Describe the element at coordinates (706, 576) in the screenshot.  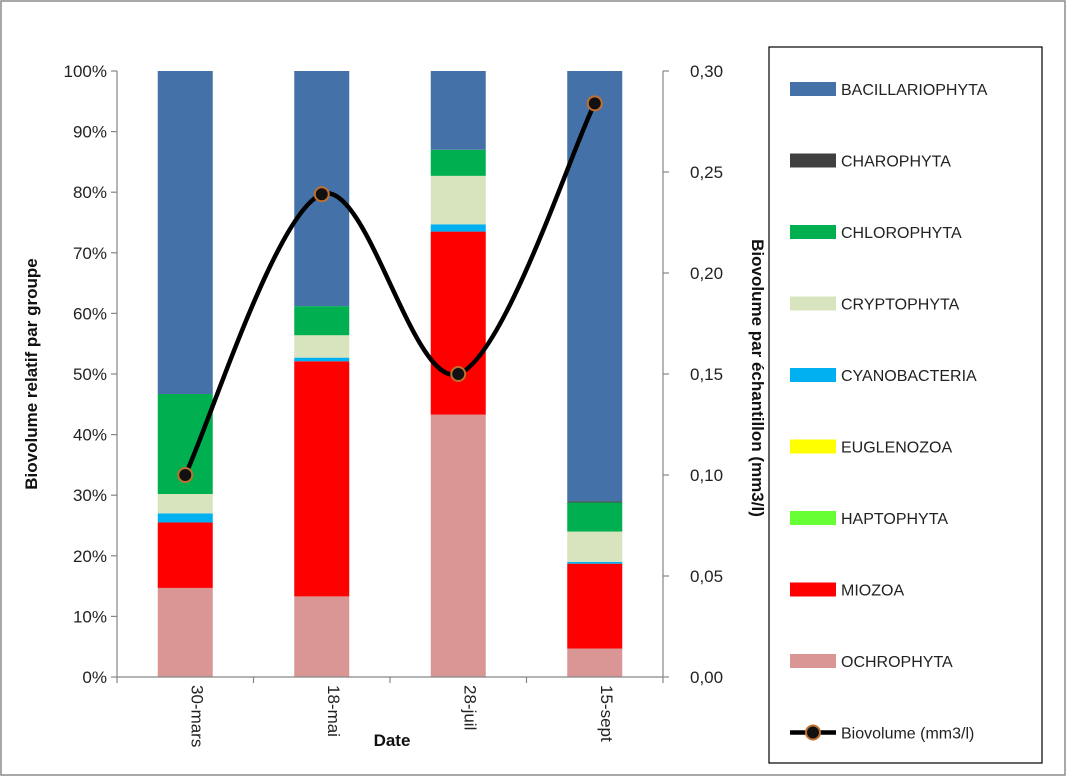
I see `y2-tick-label: 0,05` at that location.